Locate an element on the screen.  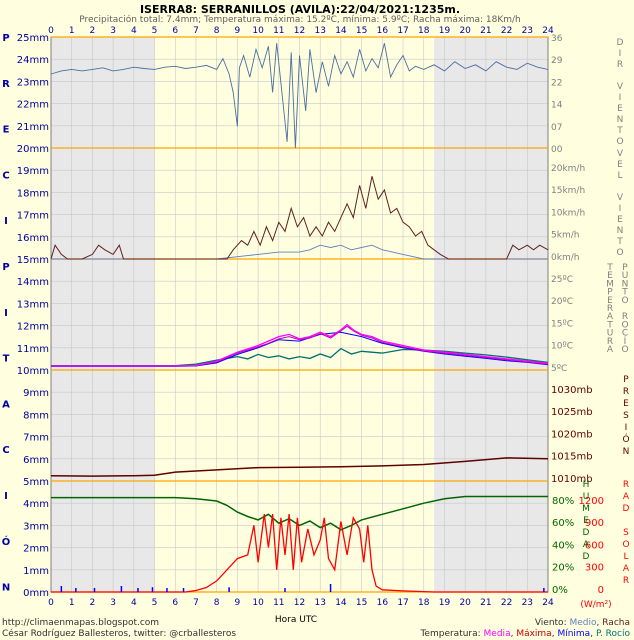
x-tick-bottom: 18 is located at coordinates (424, 603).